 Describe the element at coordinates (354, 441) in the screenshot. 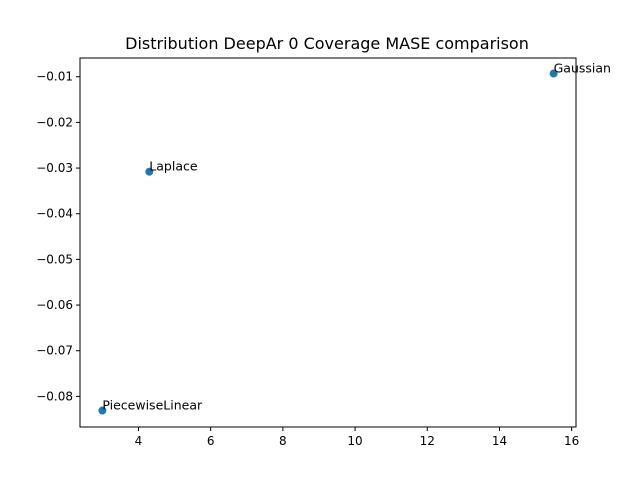

I see `x-tick-label: 10` at that location.